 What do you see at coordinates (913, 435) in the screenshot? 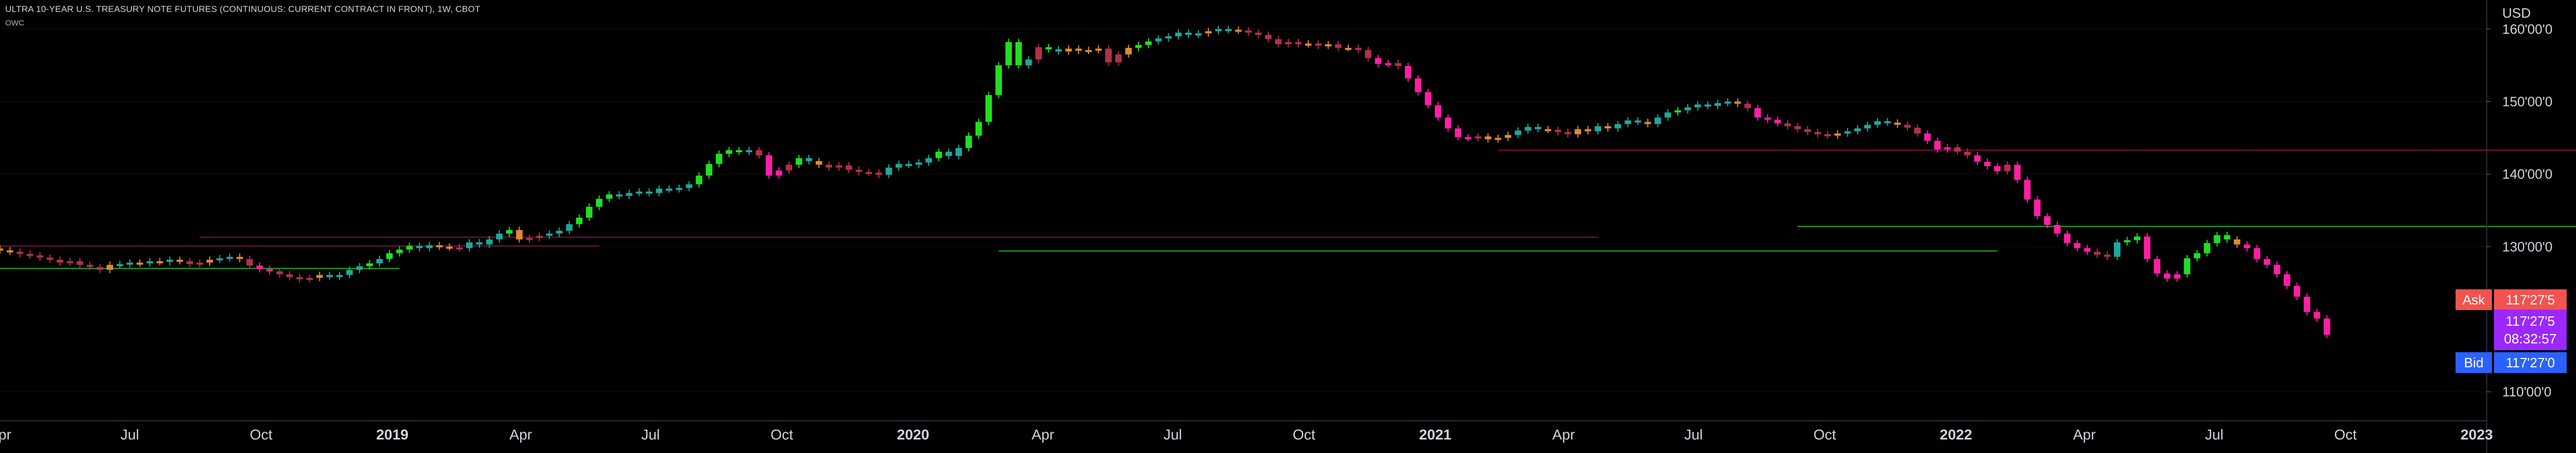
I see `time-tick-label: 2020` at bounding box center [913, 435].